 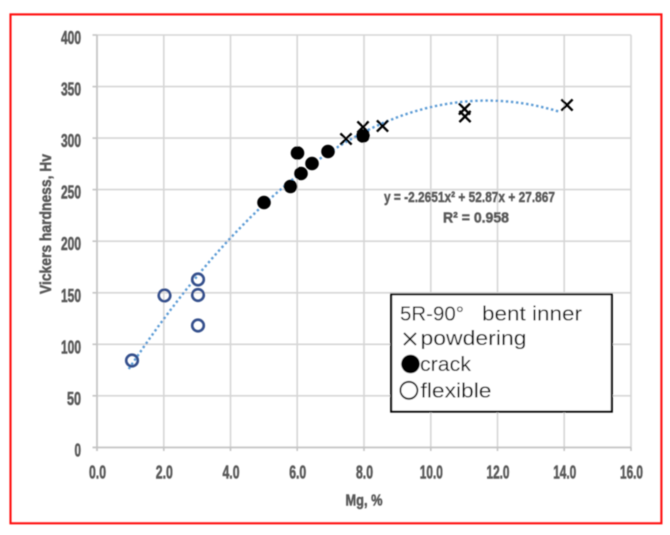 What do you see at coordinates (71, 140) in the screenshot?
I see `svg-text: 300` at bounding box center [71, 140].